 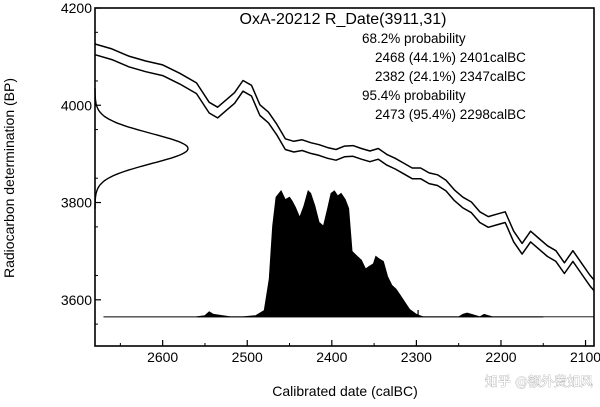 What do you see at coordinates (585, 357) in the screenshot?
I see `x-tick-label: 2100` at bounding box center [585, 357].